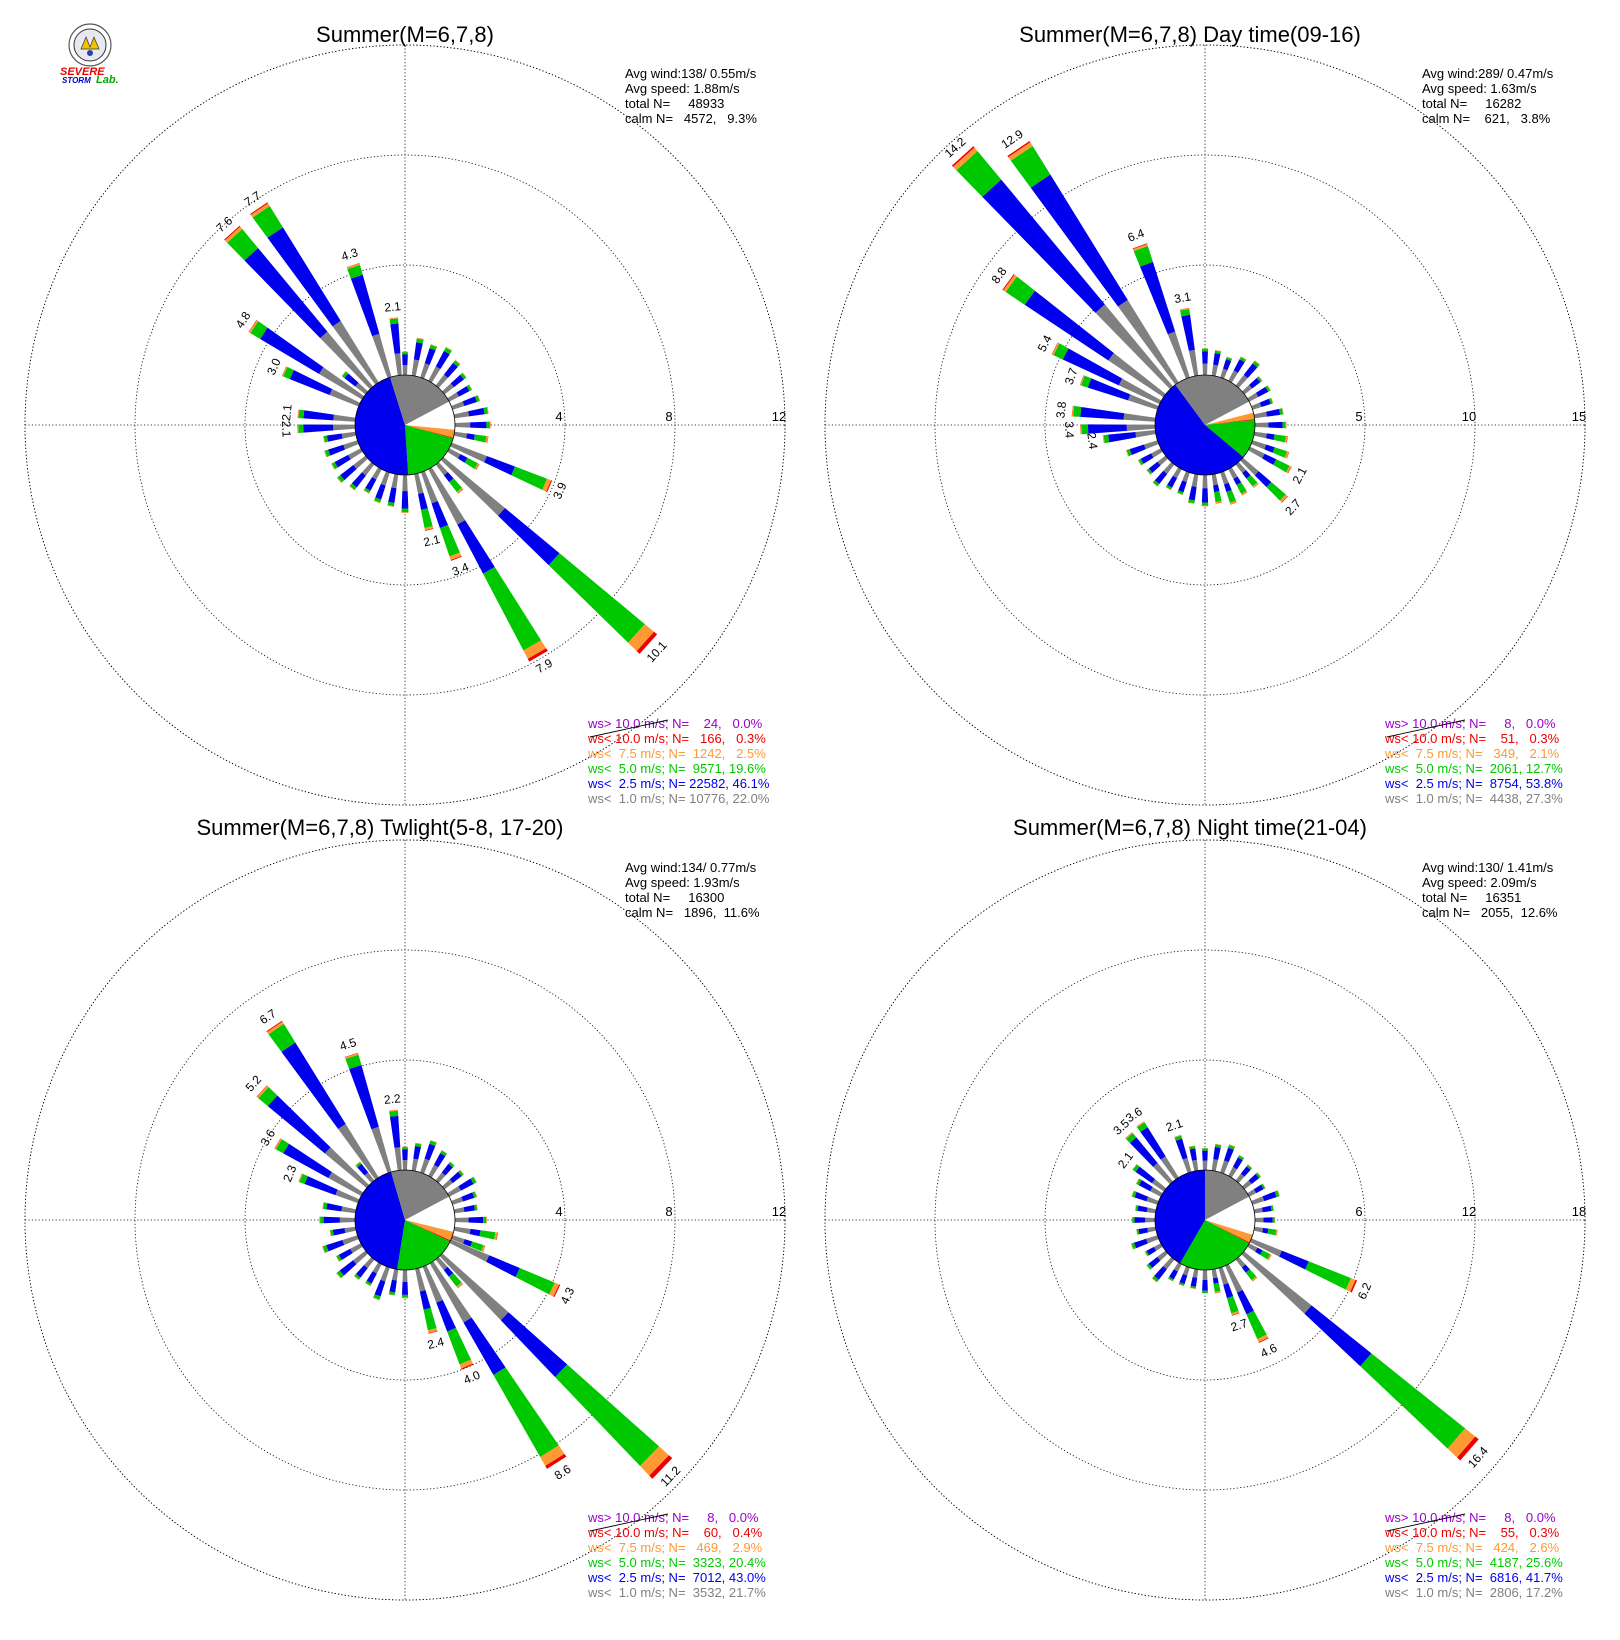 This screenshot has height=1640, width=1620. Describe the element at coordinates (1234, 1300) in the screenshot. I see `wind-bar-labeled: 2.7` at that location.